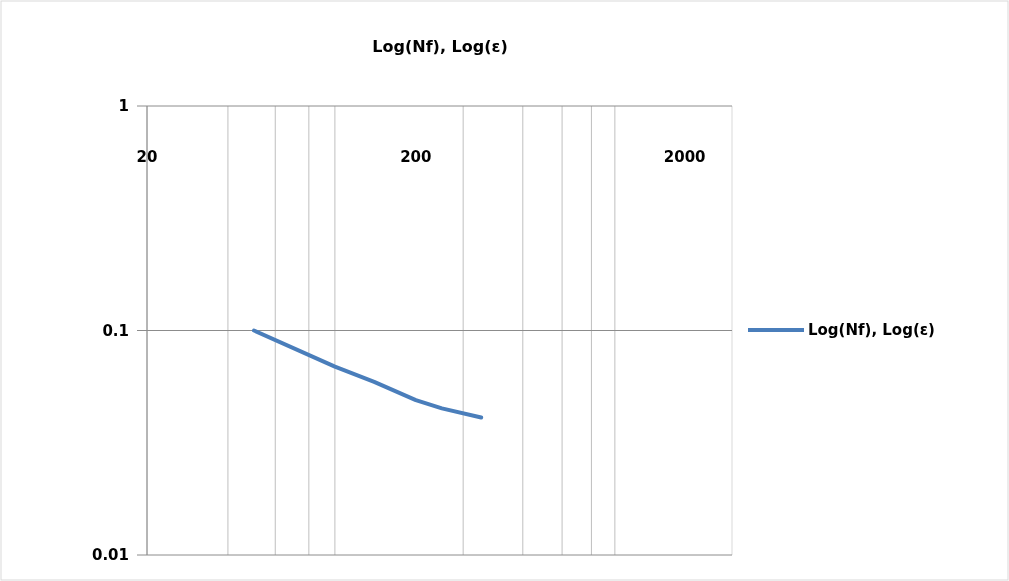 Image resolution: width=1009 pixels, height=581 pixels. Describe the element at coordinates (110, 555) in the screenshot. I see `y-tick-label: 0.01` at that location.